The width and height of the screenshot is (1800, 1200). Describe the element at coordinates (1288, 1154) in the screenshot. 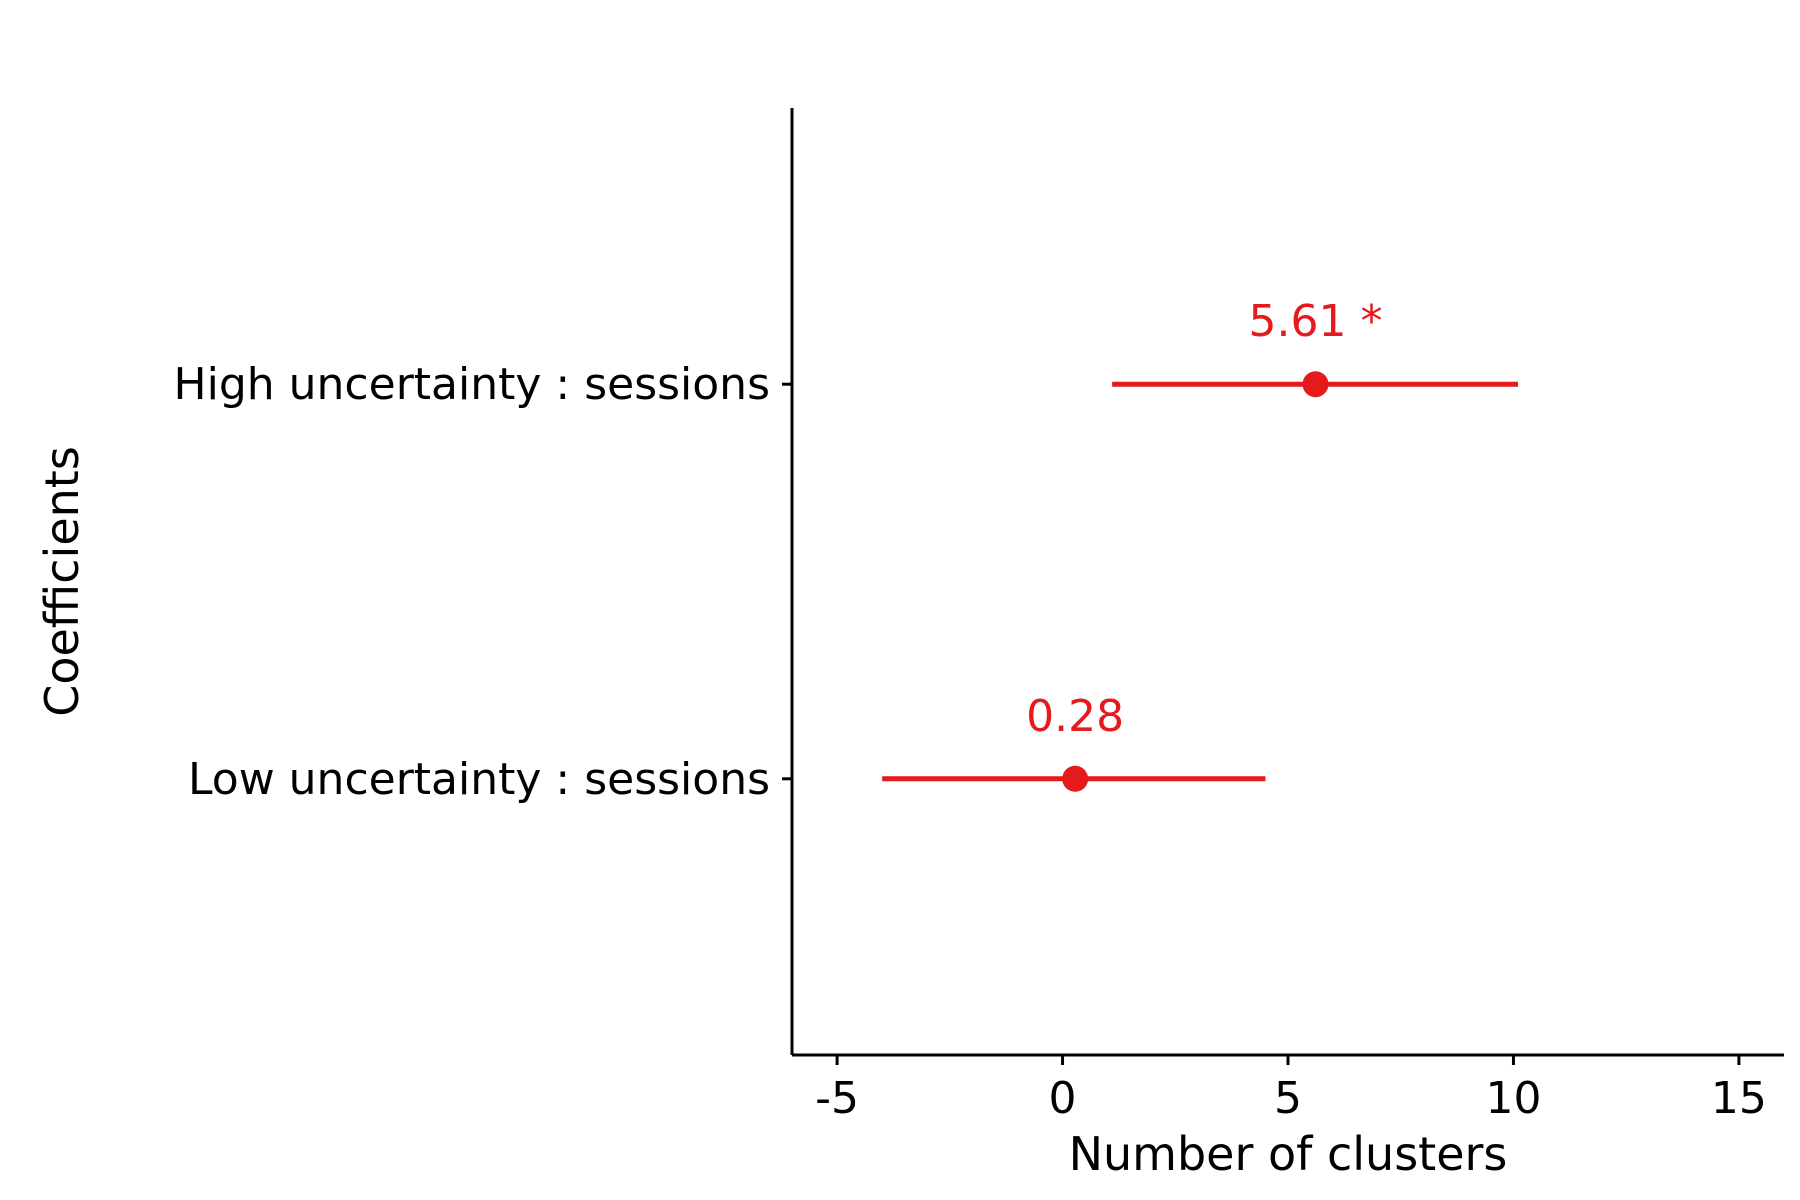

I see `x-axis-title: Number of clusters` at that location.